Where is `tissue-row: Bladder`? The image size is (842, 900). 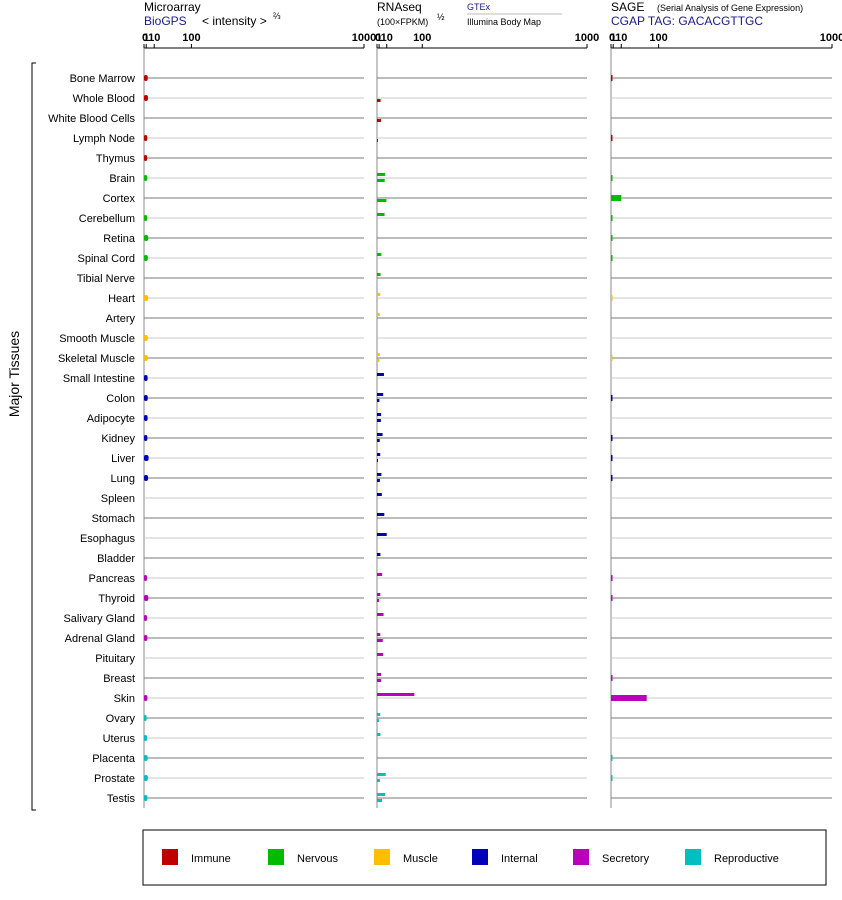 tissue-row: Bladder is located at coordinates (464, 559).